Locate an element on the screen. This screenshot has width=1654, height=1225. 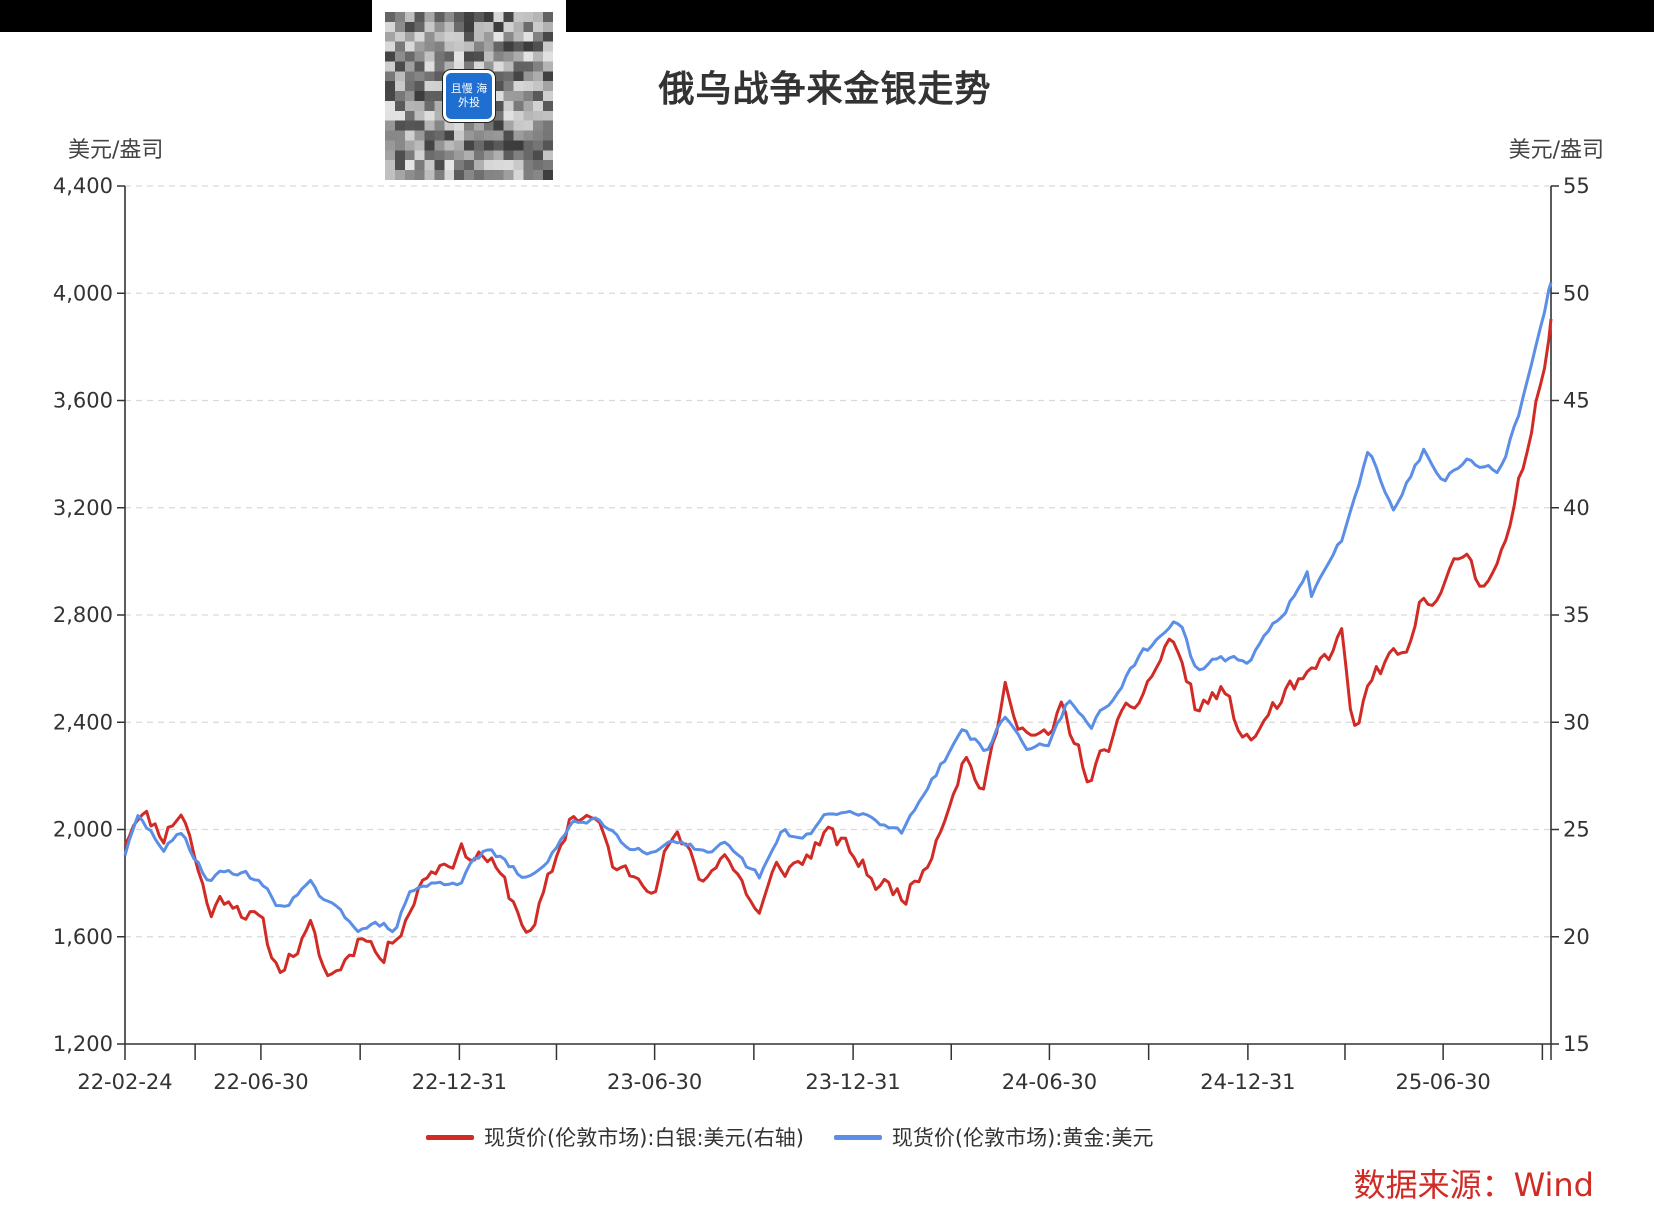
x-axis-tick-label: 24-06-30 is located at coordinates (1049, 1082).